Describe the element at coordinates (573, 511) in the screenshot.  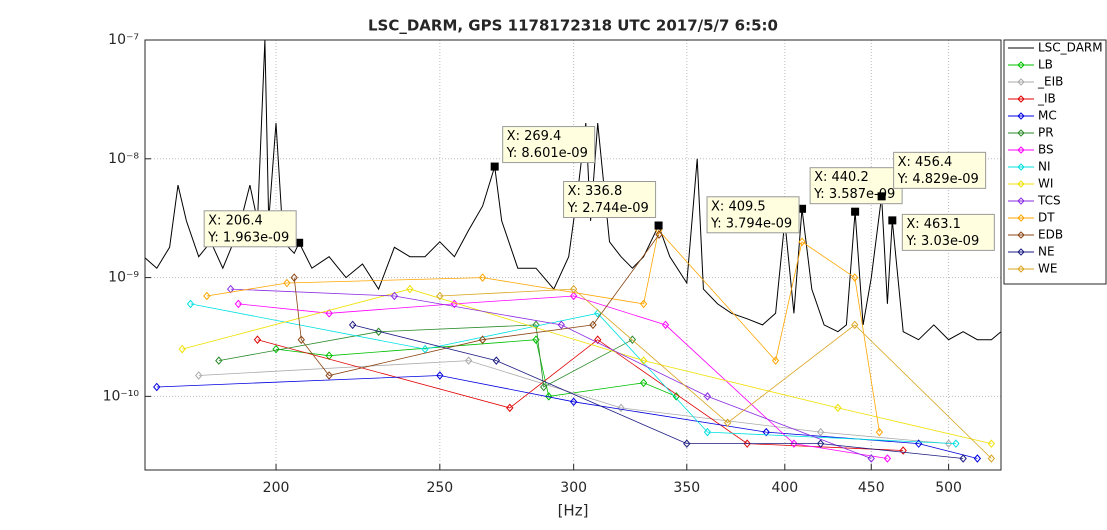
I see `x-axis-label: [Hz]` at that location.